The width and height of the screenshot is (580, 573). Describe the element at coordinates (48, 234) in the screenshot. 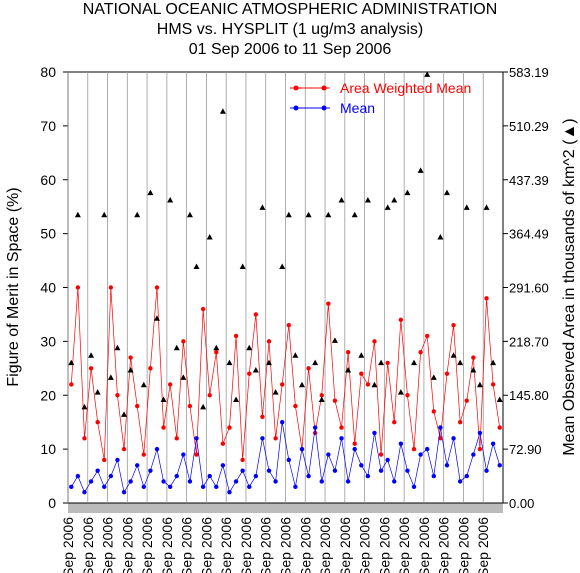

I see `y-tick-label: 50` at that location.